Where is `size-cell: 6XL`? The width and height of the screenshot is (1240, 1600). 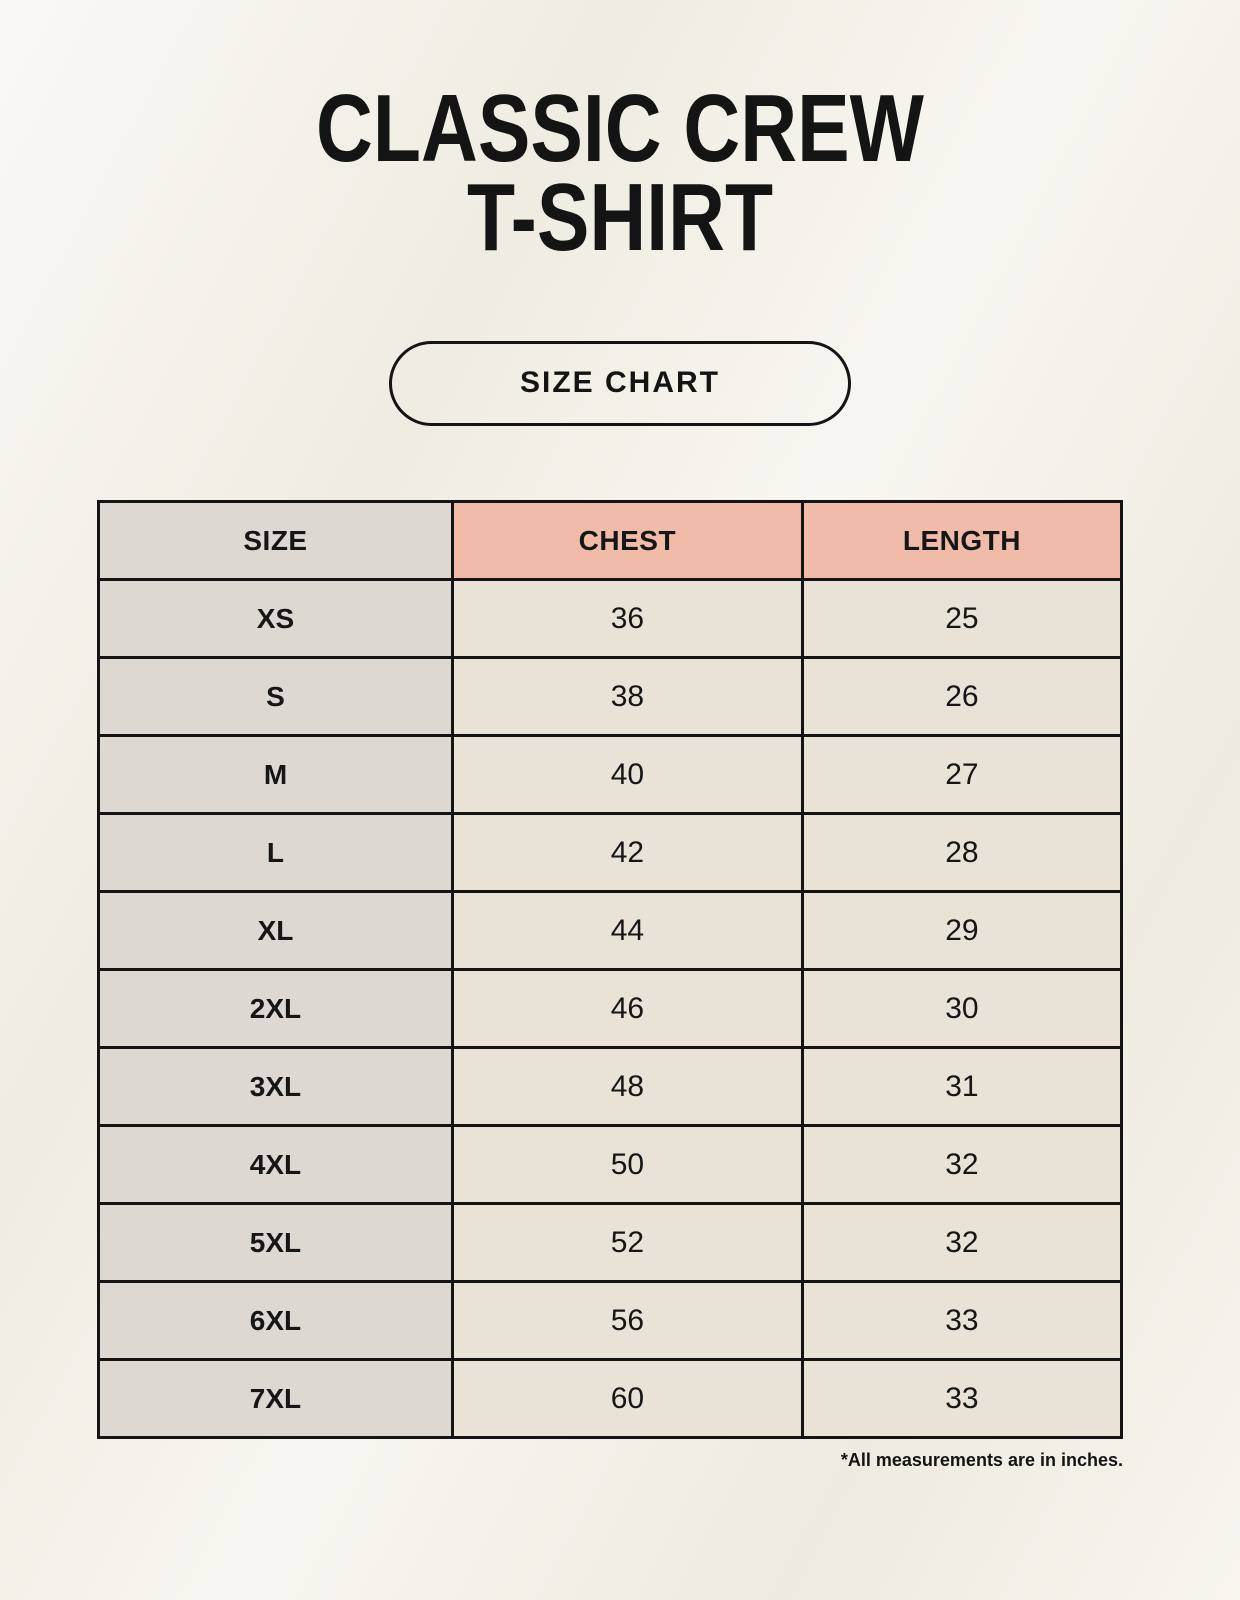 size-cell: 6XL is located at coordinates (275, 1320).